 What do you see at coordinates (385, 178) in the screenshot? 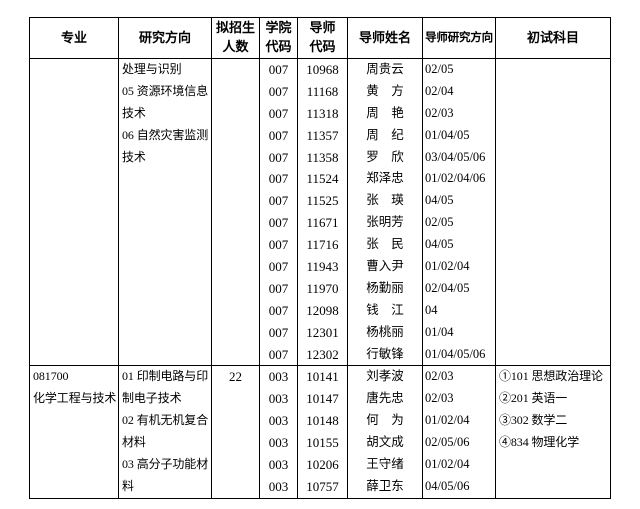
I see `tutor-name: 郑泽忠` at bounding box center [385, 178].